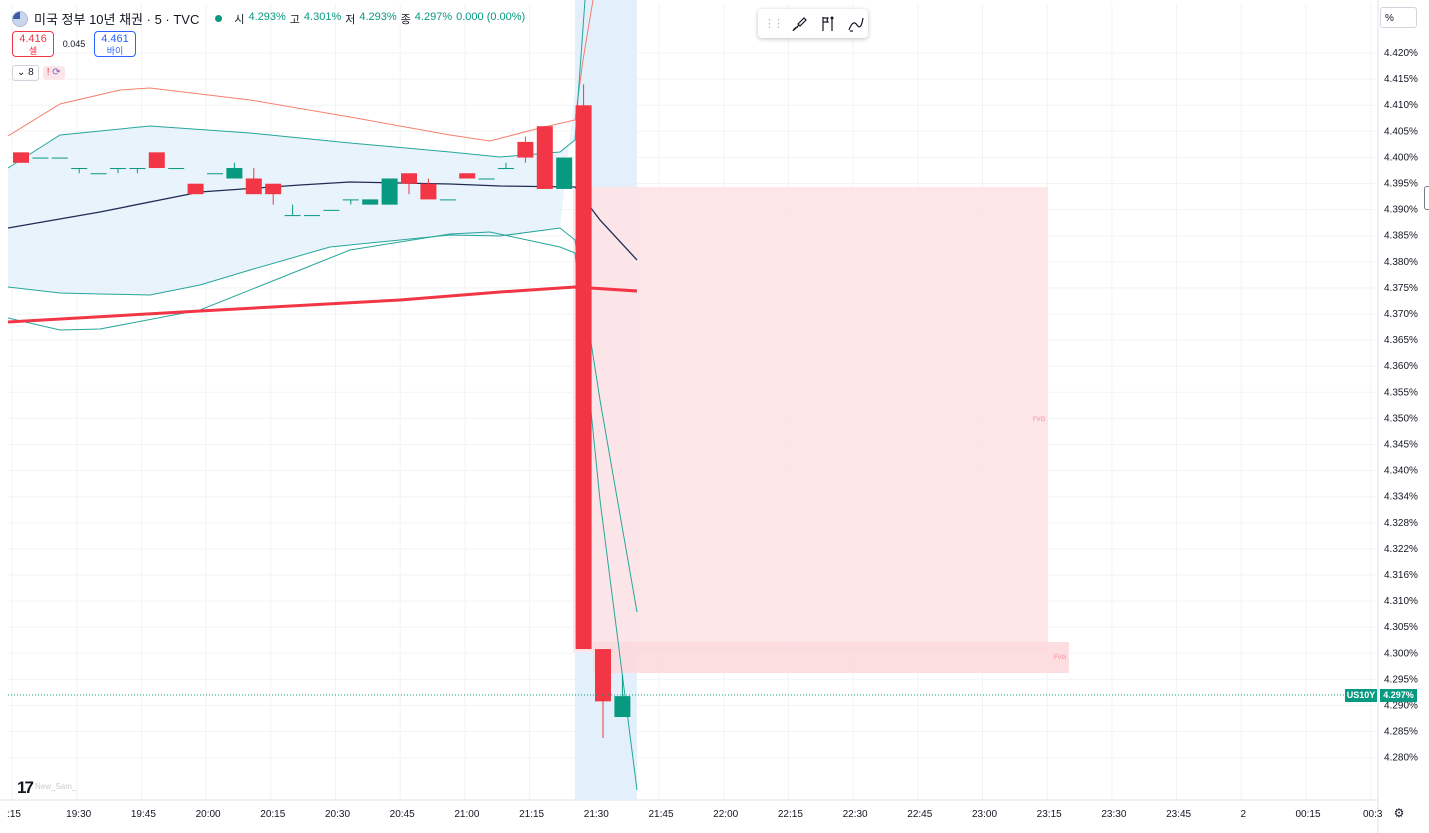 The width and height of the screenshot is (1429, 833). I want to click on price-tick-label: 4.390%, so click(1401, 210).